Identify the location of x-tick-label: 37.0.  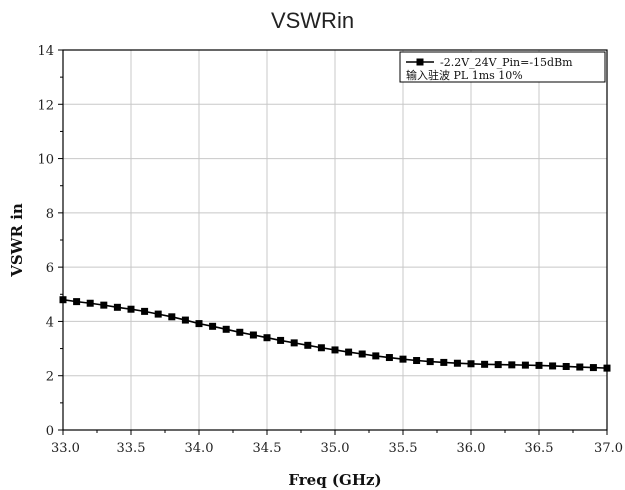
(608, 448).